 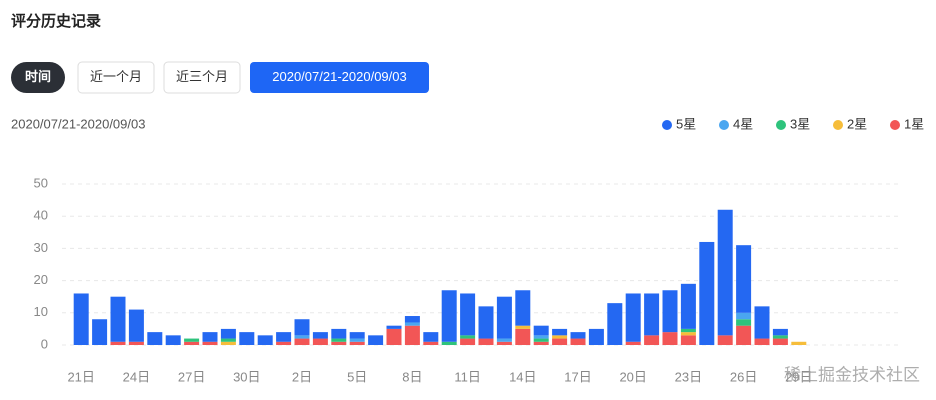 What do you see at coordinates (800, 123) in the screenshot?
I see `legend-label: 3星` at bounding box center [800, 123].